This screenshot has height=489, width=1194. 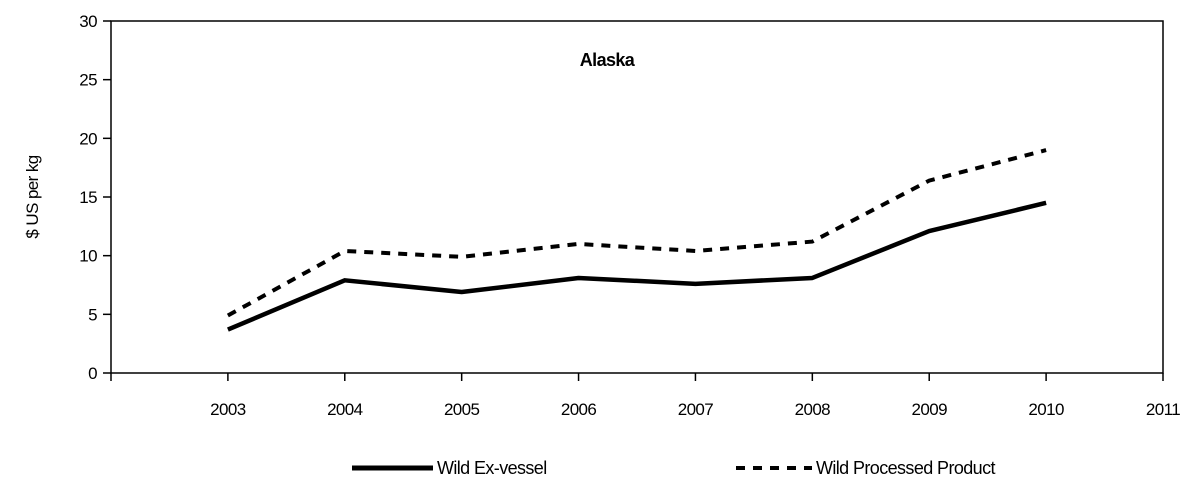 I want to click on y-tick-label: 20, so click(x=88, y=138).